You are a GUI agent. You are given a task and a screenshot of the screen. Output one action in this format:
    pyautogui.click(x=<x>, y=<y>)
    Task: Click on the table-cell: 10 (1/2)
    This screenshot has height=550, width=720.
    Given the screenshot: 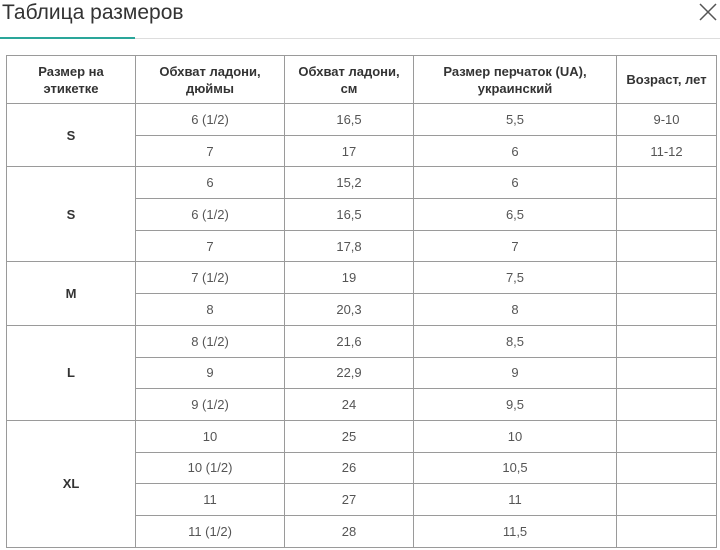 What is the action you would take?
    pyautogui.click(x=210, y=468)
    